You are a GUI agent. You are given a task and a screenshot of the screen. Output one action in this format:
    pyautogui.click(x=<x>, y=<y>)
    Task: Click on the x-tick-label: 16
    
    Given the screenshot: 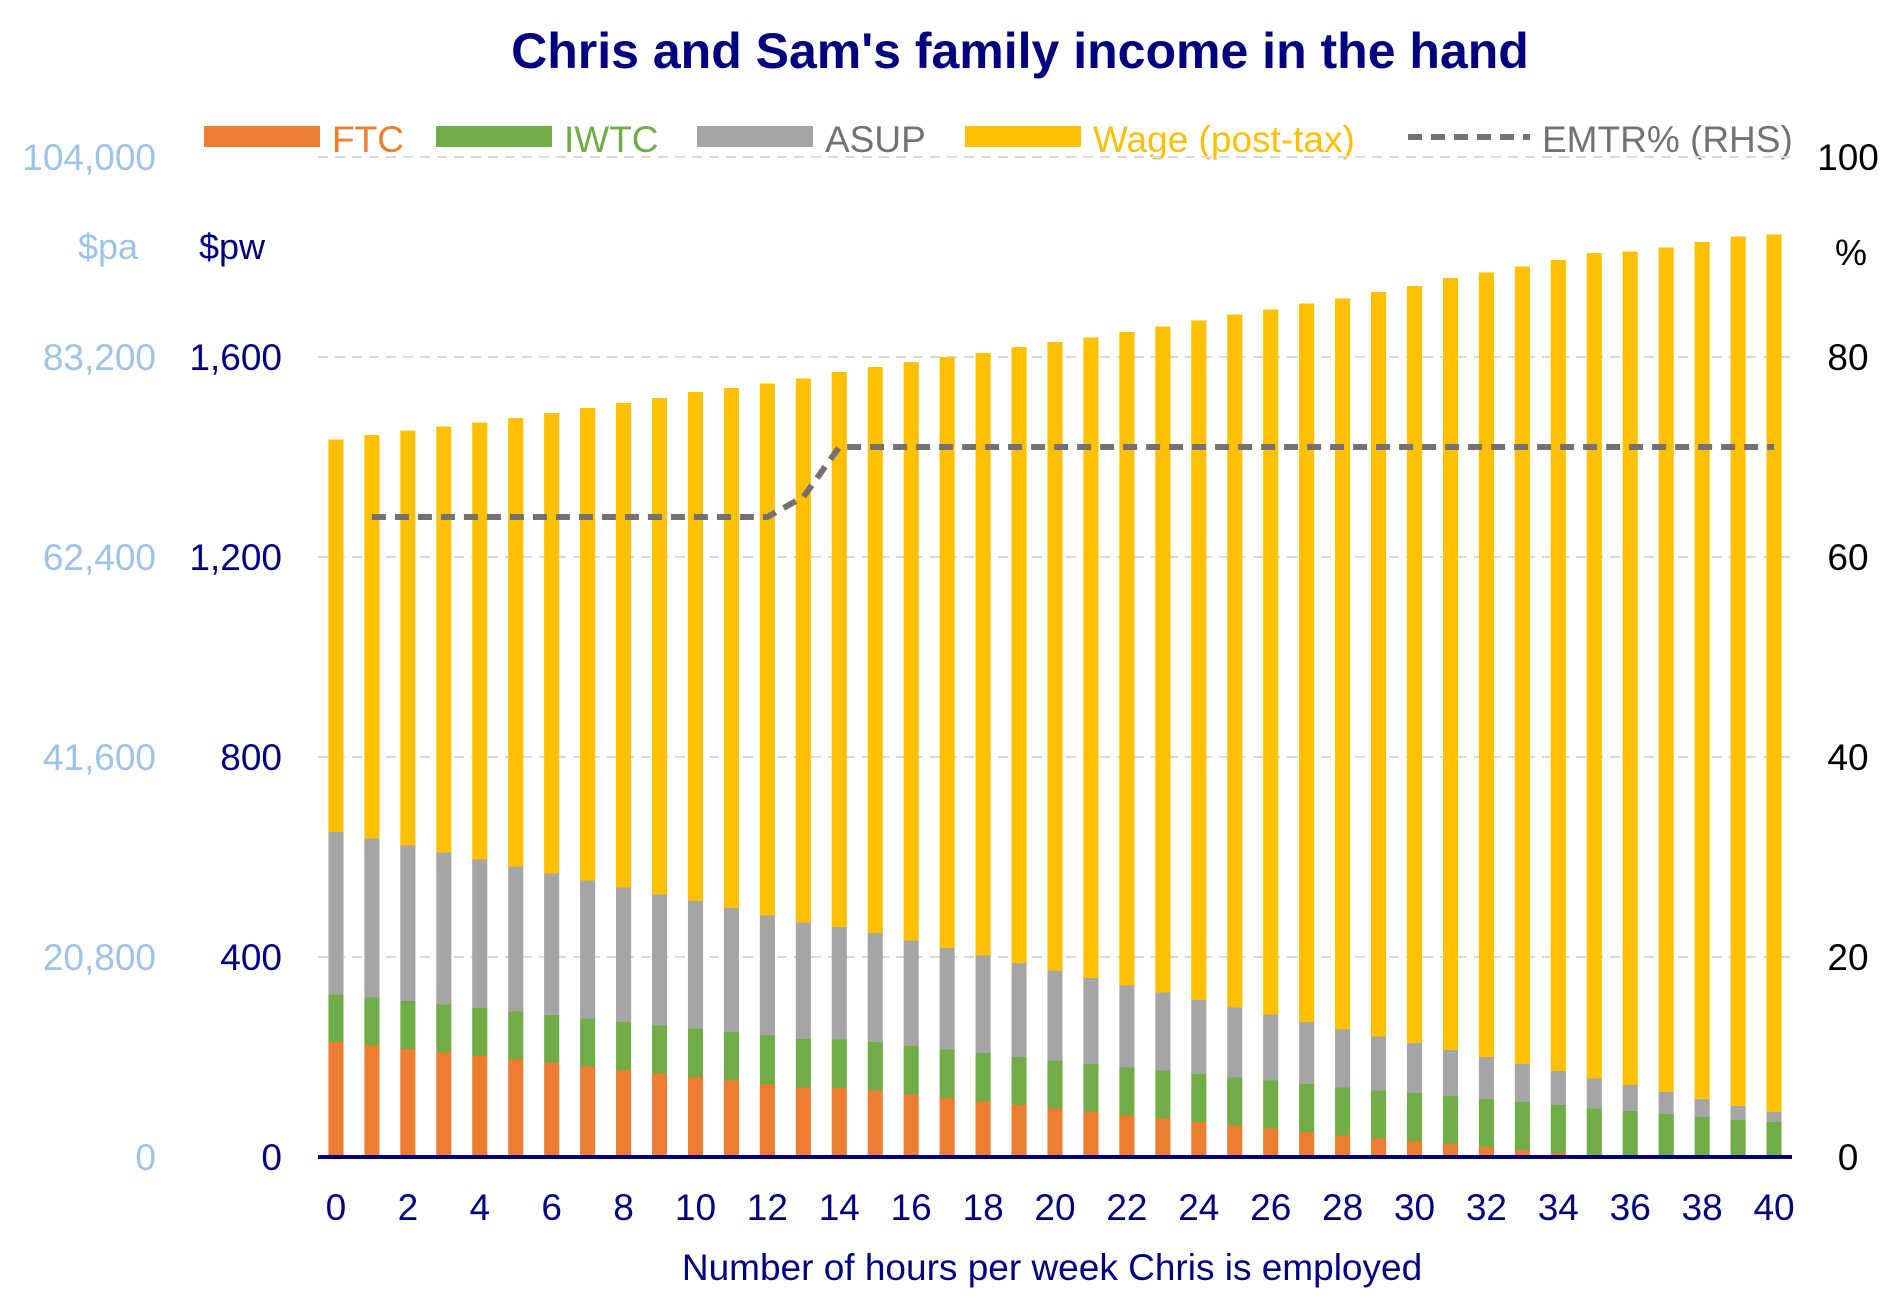 What is the action you would take?
    pyautogui.click(x=911, y=1207)
    